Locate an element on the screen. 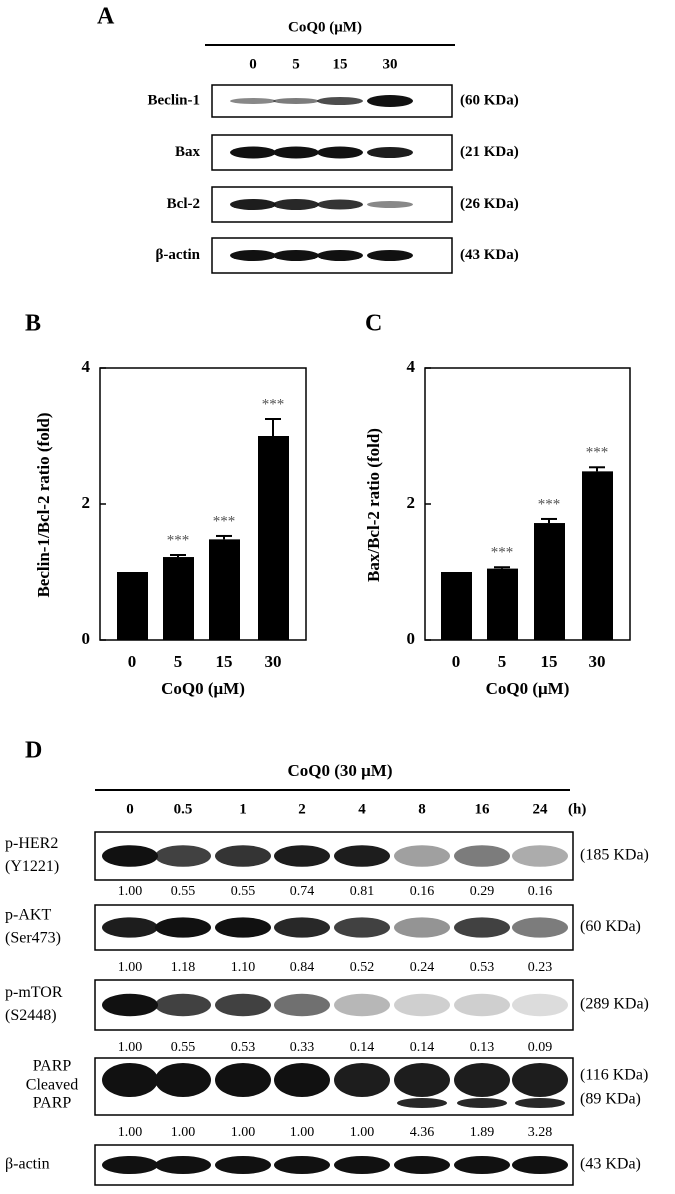 The width and height of the screenshot is (675, 1194). lane-label: 1 is located at coordinates (243, 809).